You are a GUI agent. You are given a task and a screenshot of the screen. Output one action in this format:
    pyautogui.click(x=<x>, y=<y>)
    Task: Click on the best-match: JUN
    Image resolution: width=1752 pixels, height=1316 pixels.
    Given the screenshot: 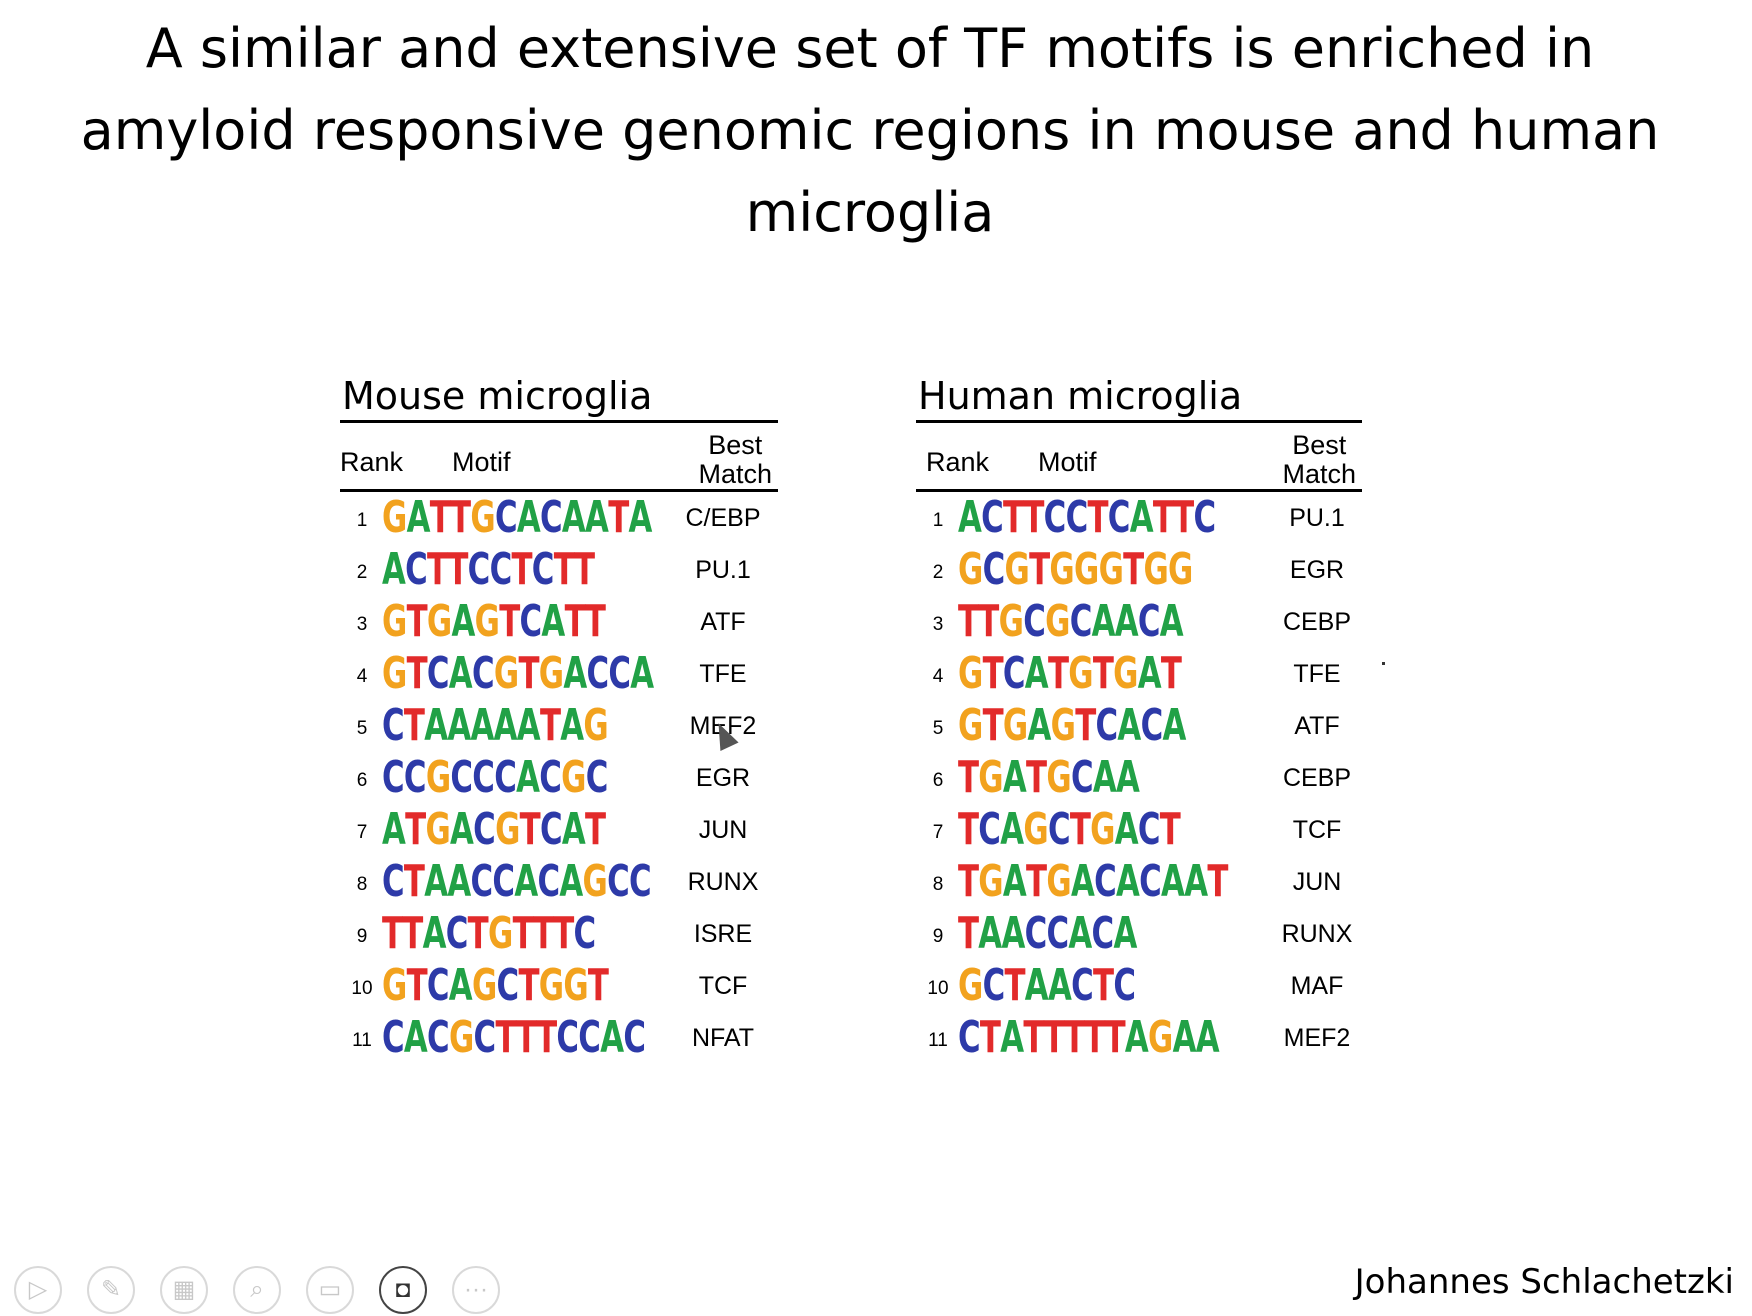 What is the action you would take?
    pyautogui.click(x=1317, y=882)
    